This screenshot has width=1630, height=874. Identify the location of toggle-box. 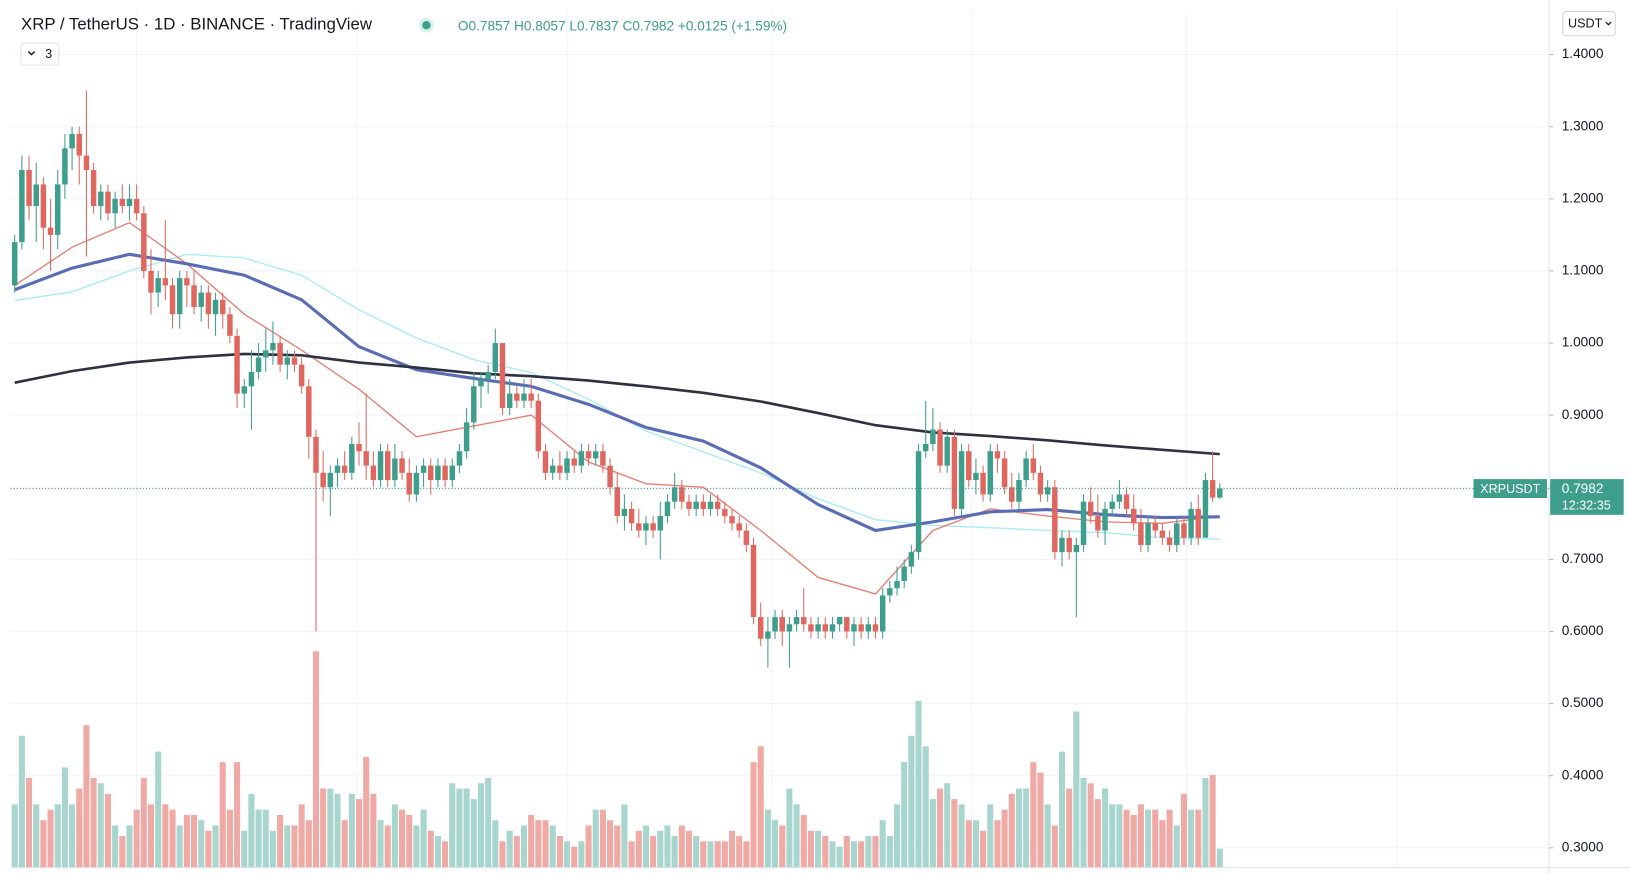
(40, 54).